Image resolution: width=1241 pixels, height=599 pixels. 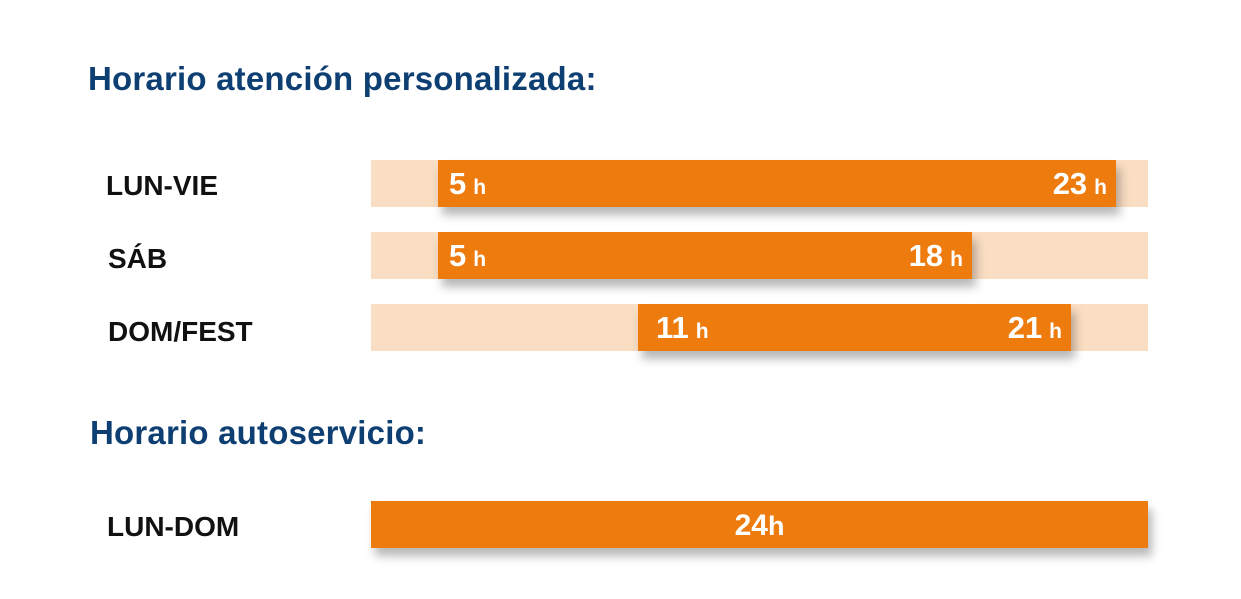 I want to click on personalized-schedule-title: Horario atención personalizada:, so click(x=342, y=78).